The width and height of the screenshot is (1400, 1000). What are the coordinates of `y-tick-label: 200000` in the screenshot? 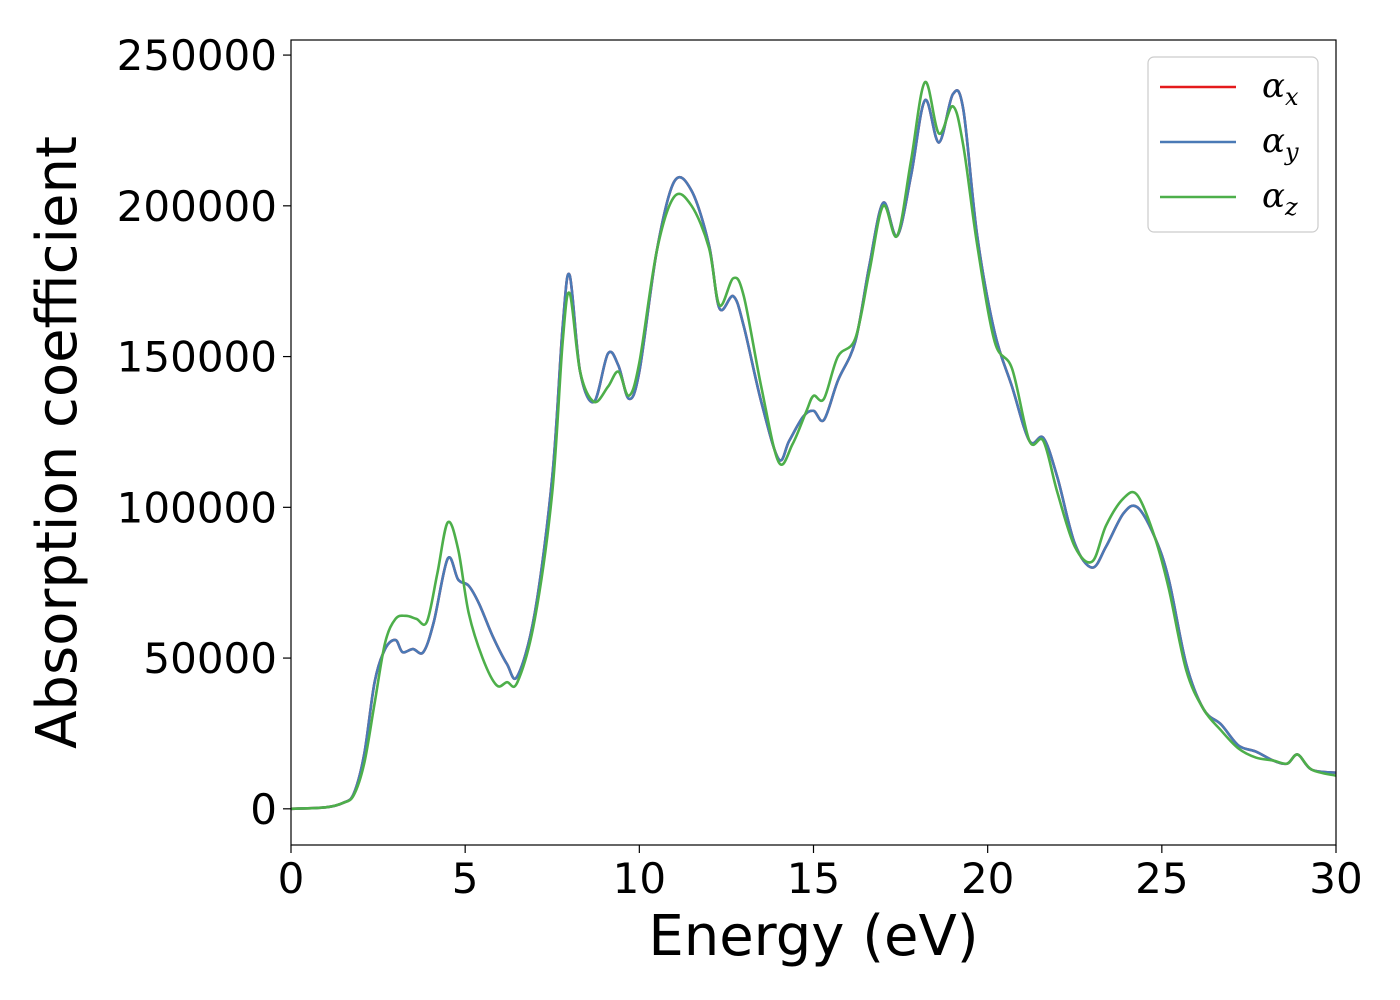 It's located at (197, 206).